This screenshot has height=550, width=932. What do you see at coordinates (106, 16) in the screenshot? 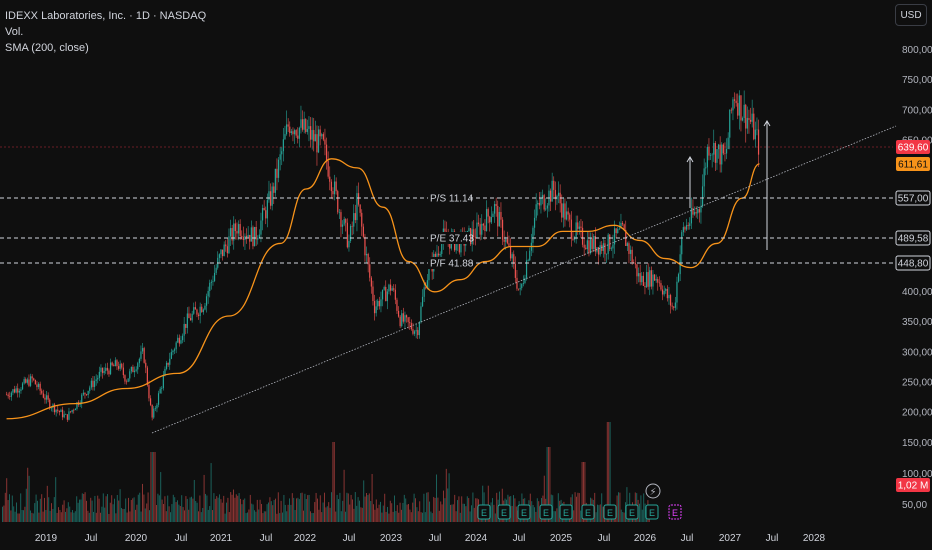
I see `symbol-title: IDEXX Laboratories, Inc. · 1D · NASDAQ` at bounding box center [106, 16].